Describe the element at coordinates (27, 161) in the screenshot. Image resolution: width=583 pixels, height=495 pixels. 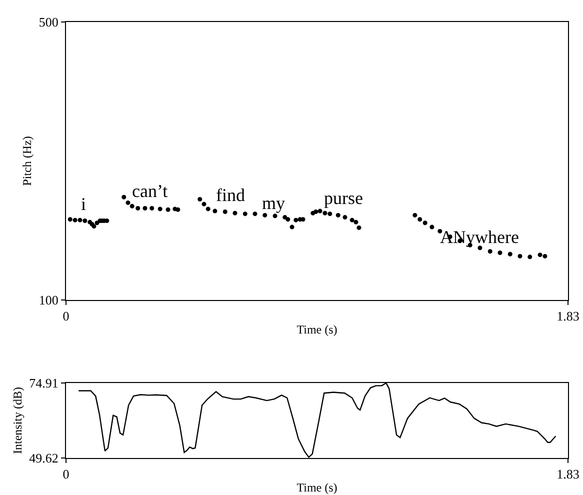
I see `y-axis-title: Pitch (Hz)` at that location.